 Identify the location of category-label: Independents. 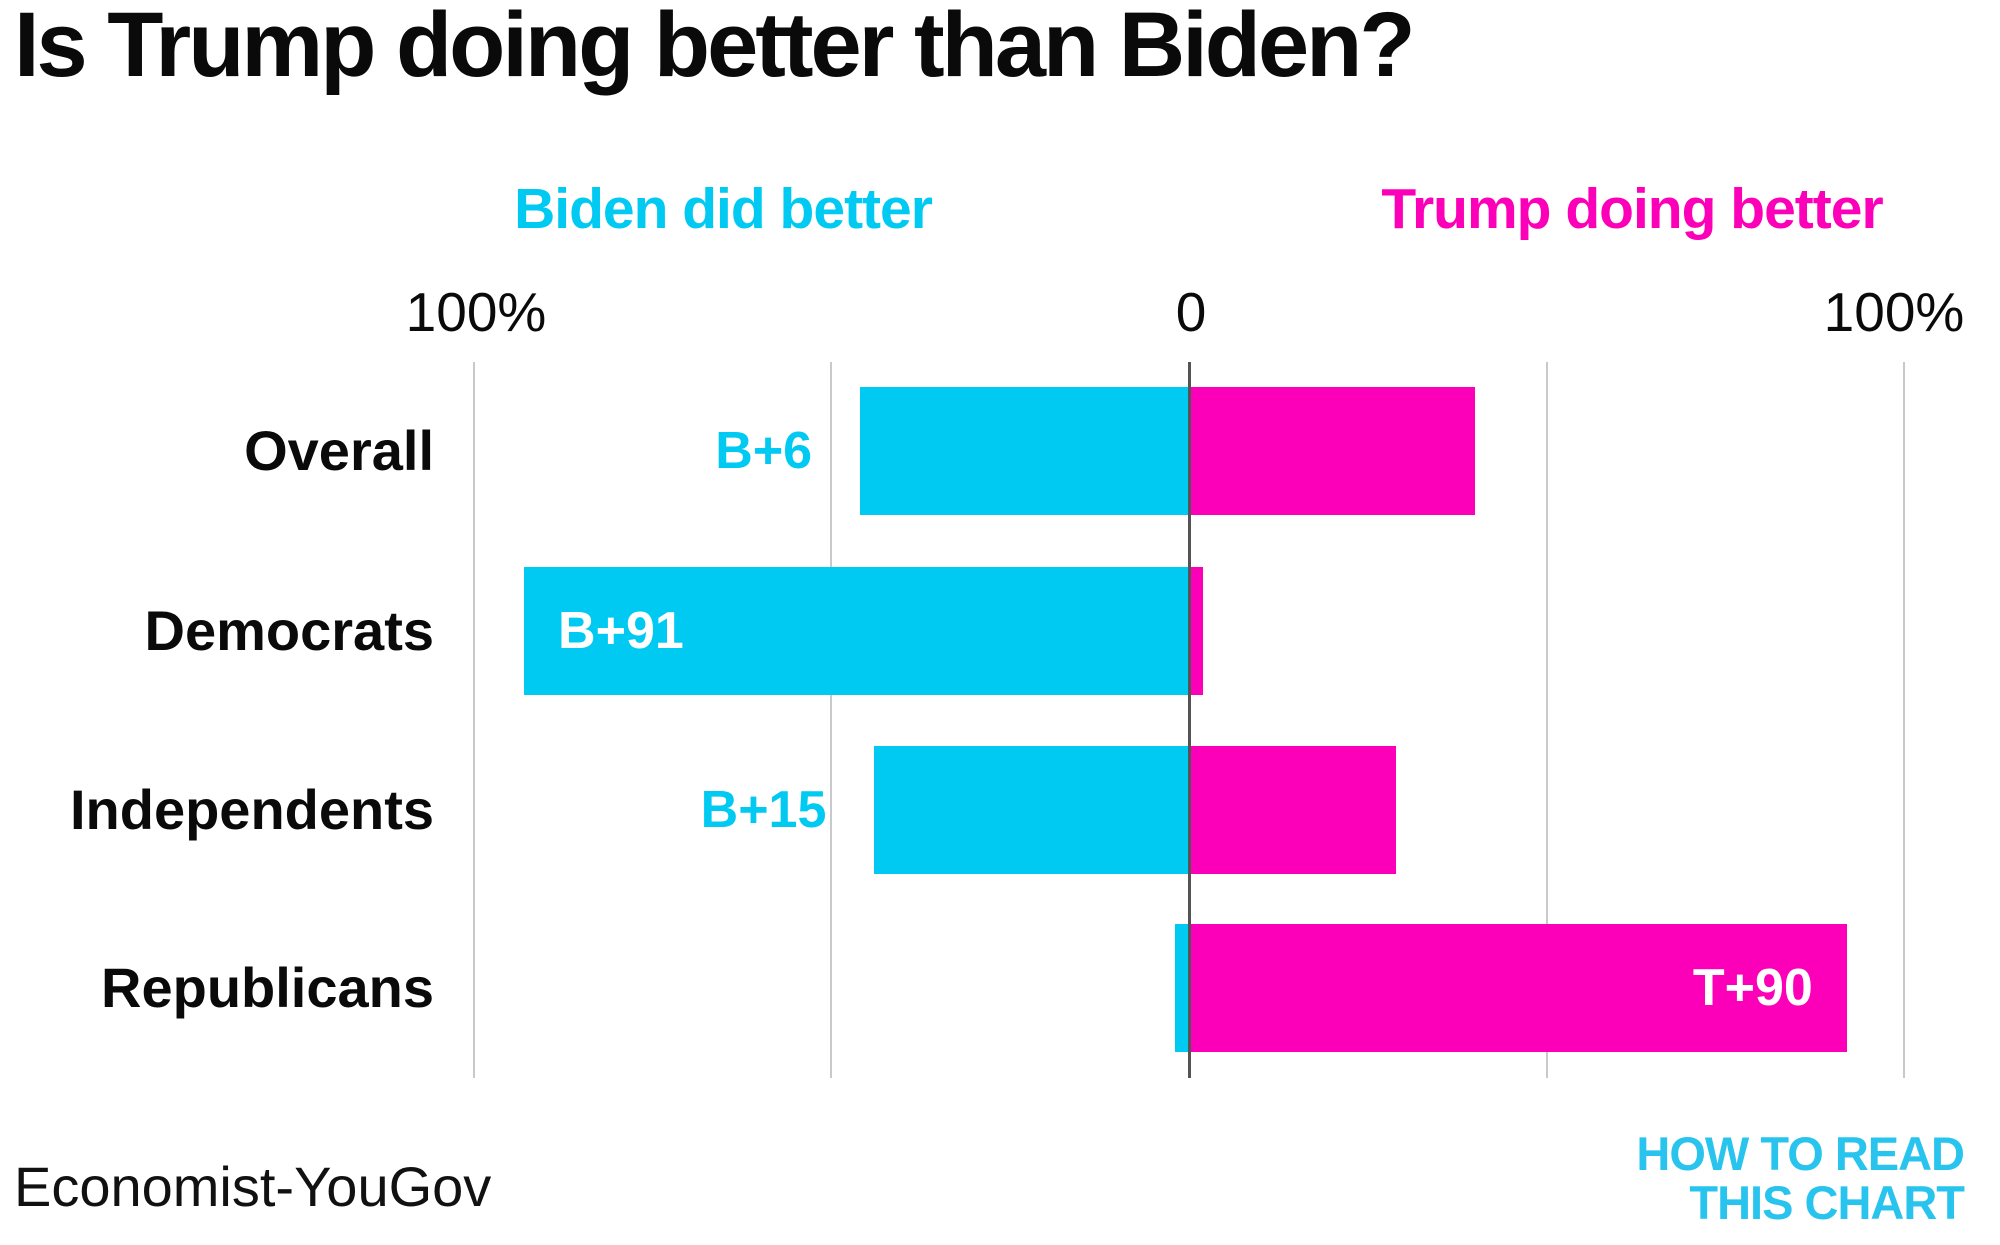
(251, 809).